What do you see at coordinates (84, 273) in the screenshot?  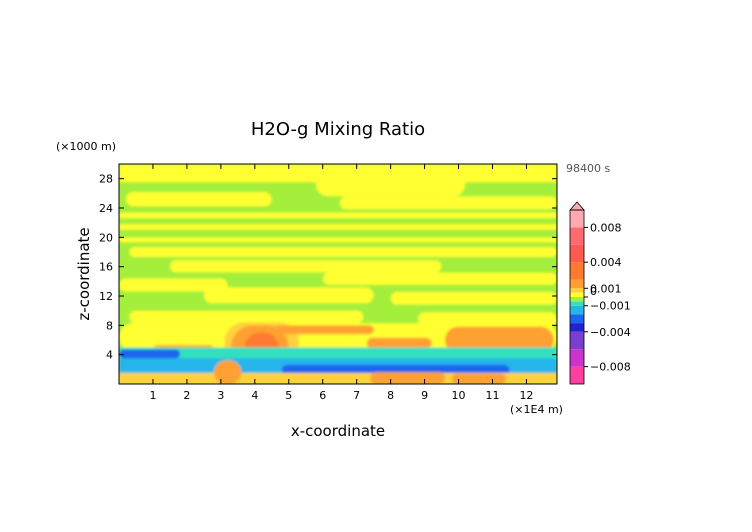 I see `y-axis-label: z-coordinate` at bounding box center [84, 273].